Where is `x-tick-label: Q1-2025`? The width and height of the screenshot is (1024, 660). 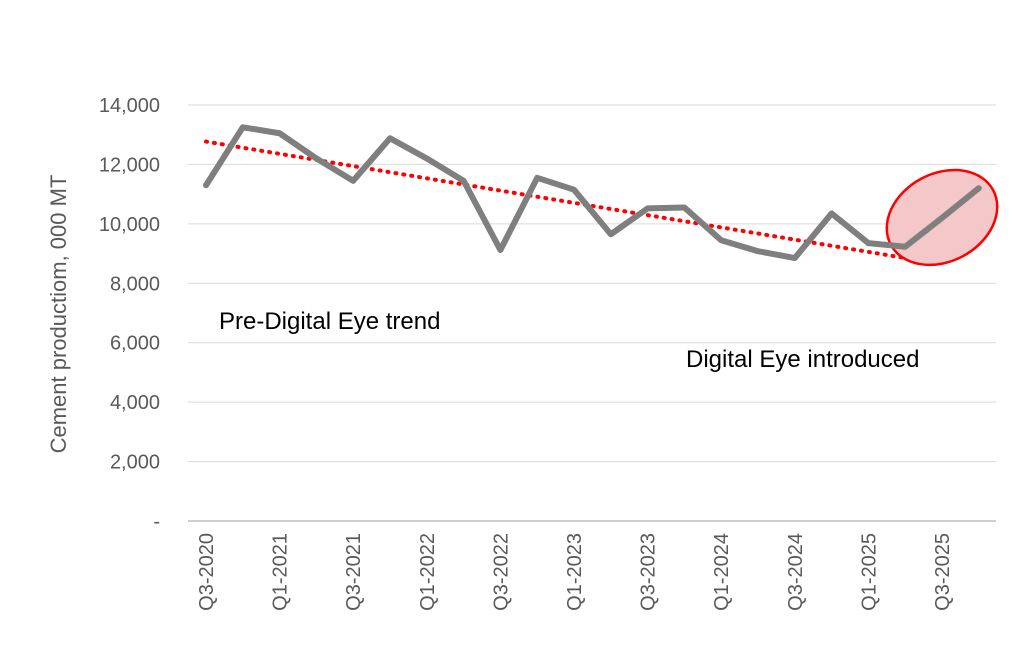
x-tick-label: Q1-2025 is located at coordinates (869, 572).